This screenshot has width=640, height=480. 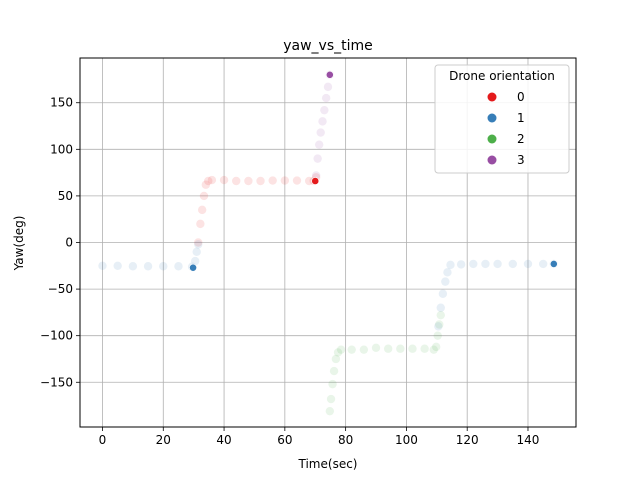 What do you see at coordinates (328, 46) in the screenshot?
I see `chart-title: yaw_vs_time` at bounding box center [328, 46].